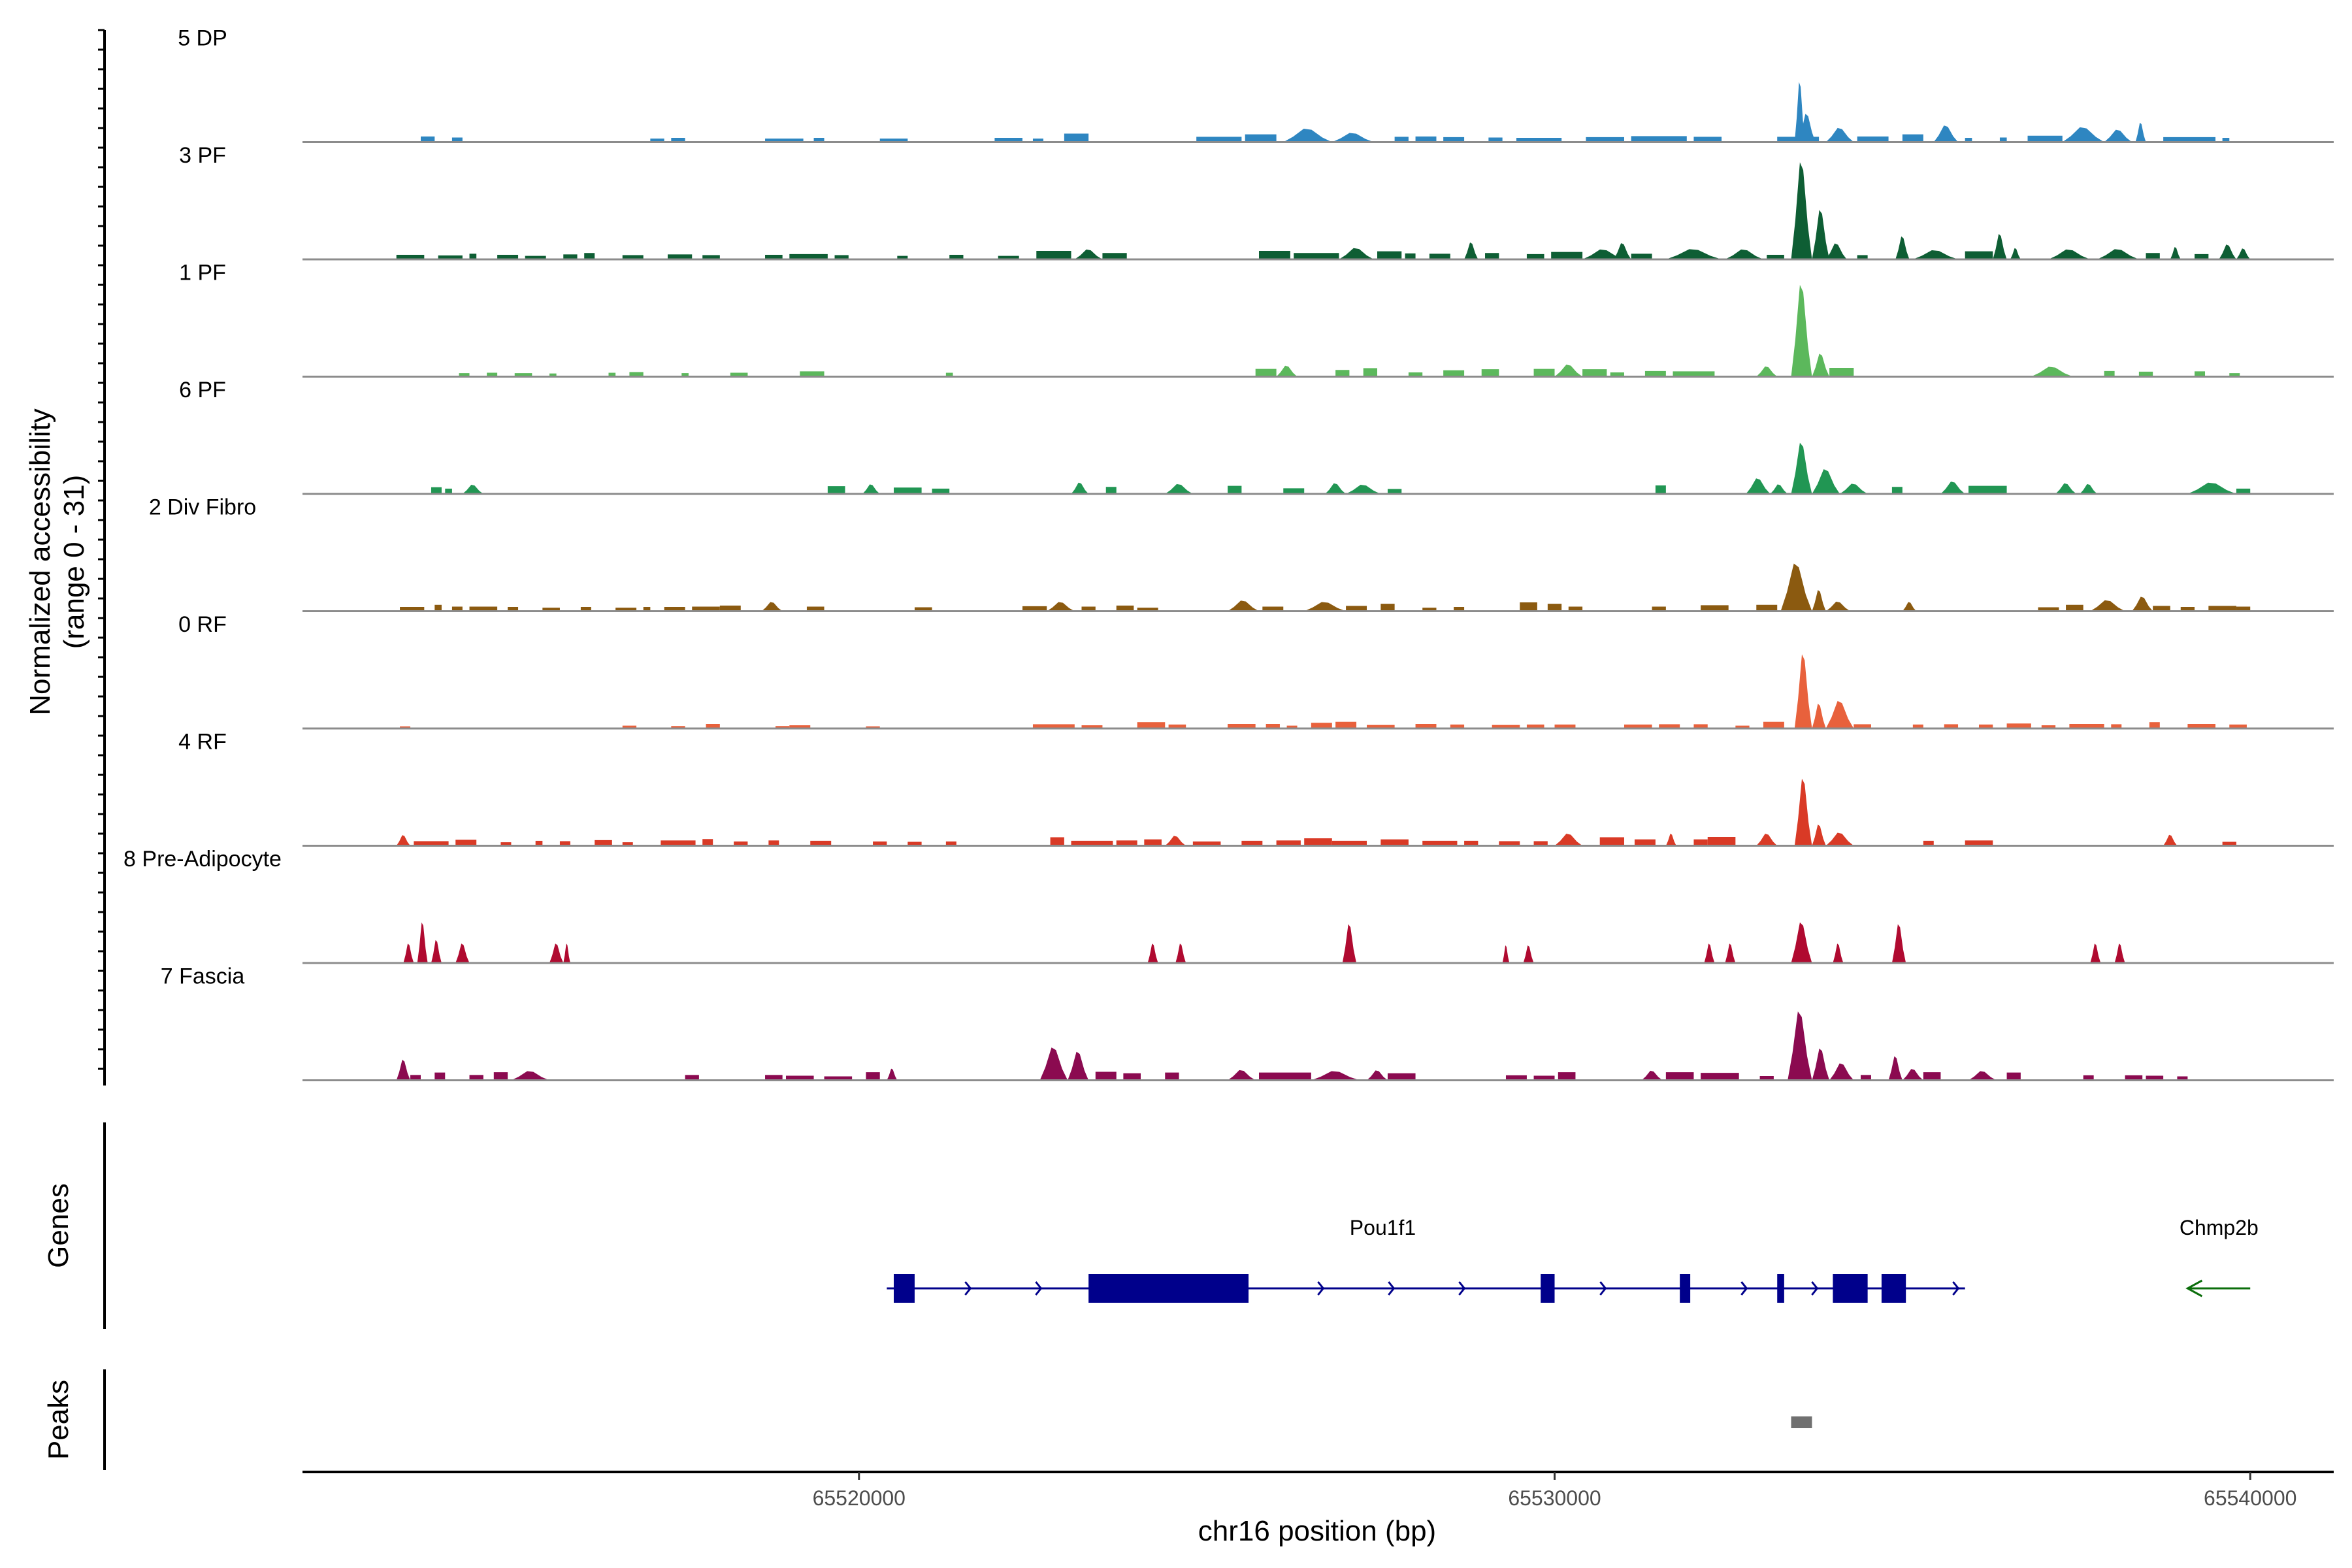  I want to click on coverage-track: 4 RF, so click(1256, 788).